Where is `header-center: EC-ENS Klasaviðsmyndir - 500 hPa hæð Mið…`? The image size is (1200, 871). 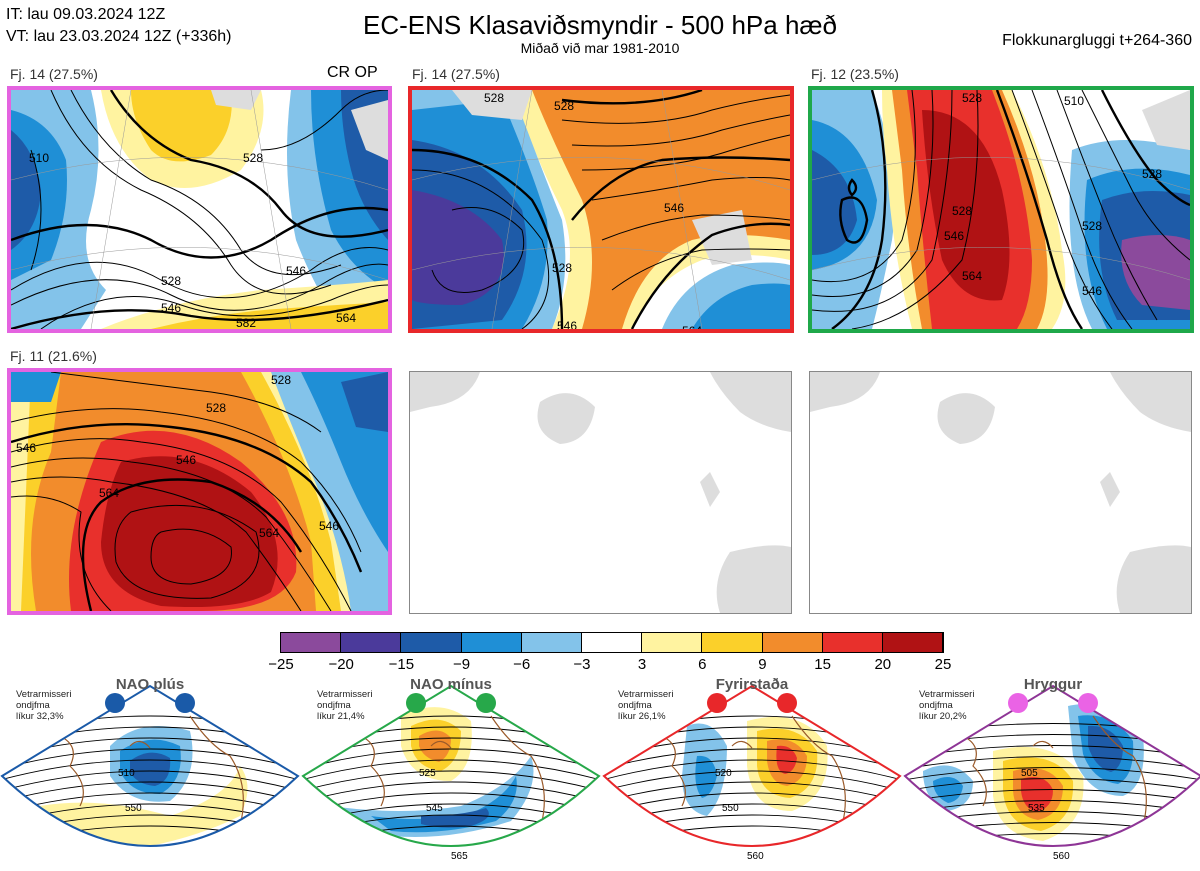 header-center: EC-ENS Klasaviðsmyndir - 500 hPa hæð Mið… is located at coordinates (600, 33).